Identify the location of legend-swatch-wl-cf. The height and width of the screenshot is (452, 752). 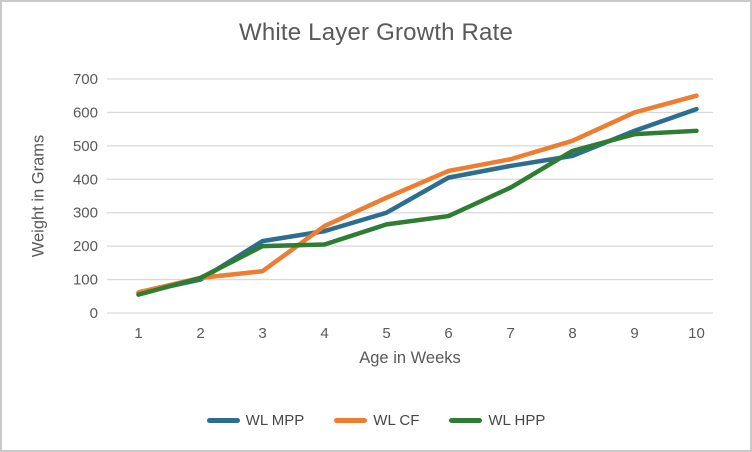
(351, 420).